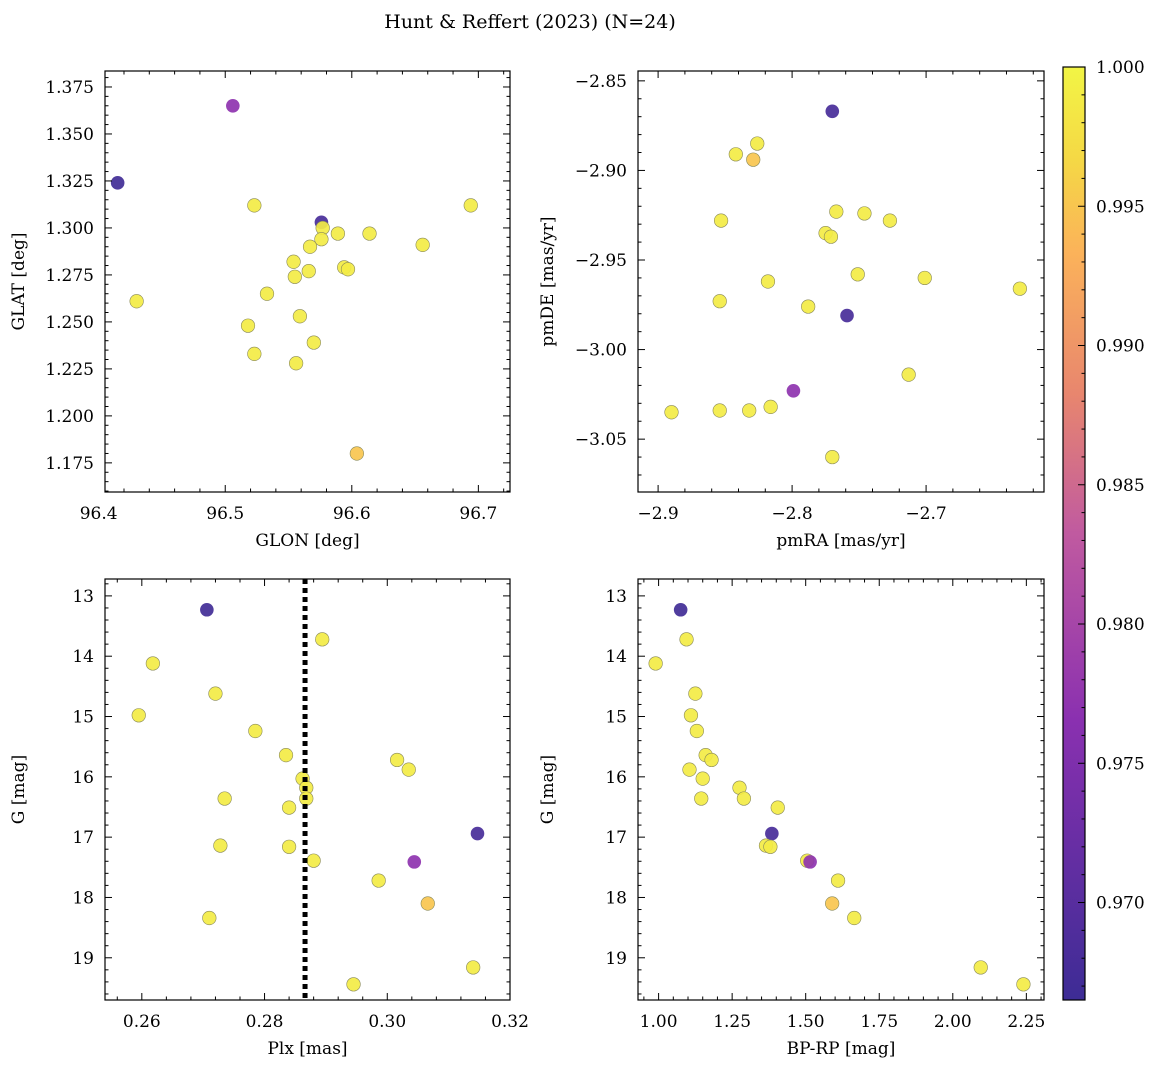  I want to click on x-tick-label: 1.50, so click(806, 1022).